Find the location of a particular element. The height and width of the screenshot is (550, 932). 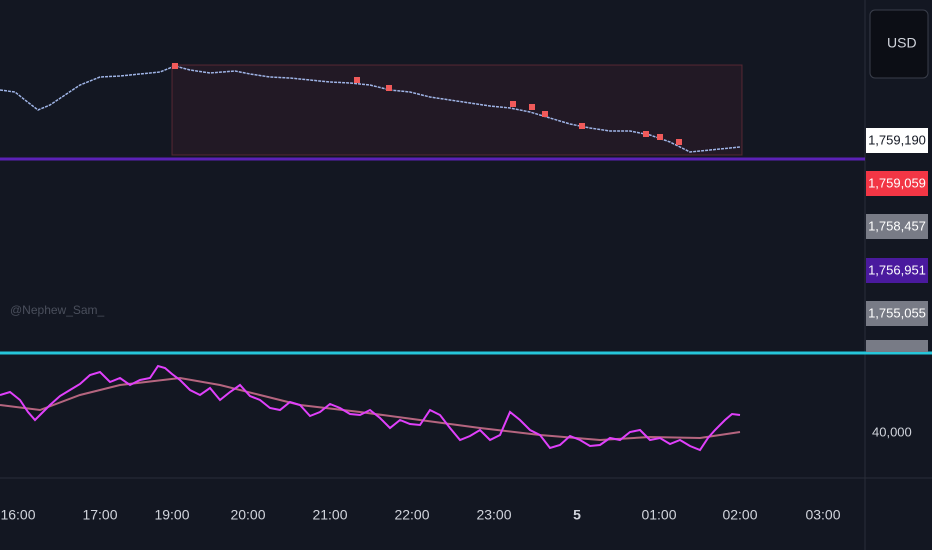

price-tag-label: 1,755,055 is located at coordinates (897, 312).